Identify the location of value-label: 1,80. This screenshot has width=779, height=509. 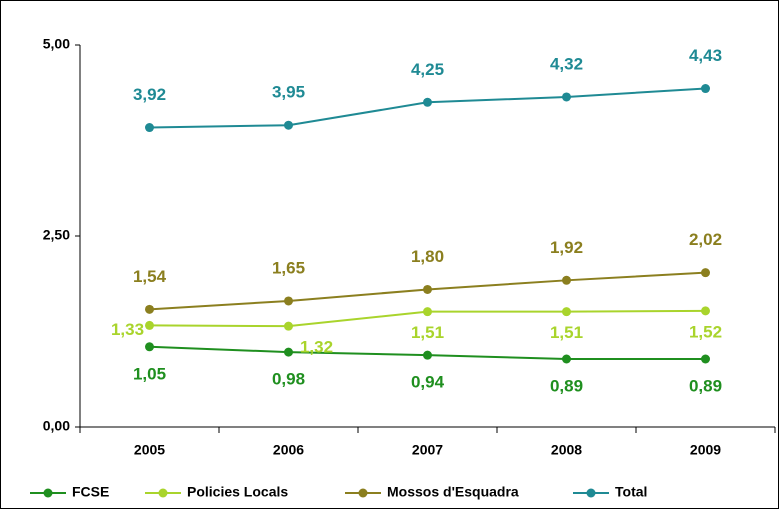
(427, 256).